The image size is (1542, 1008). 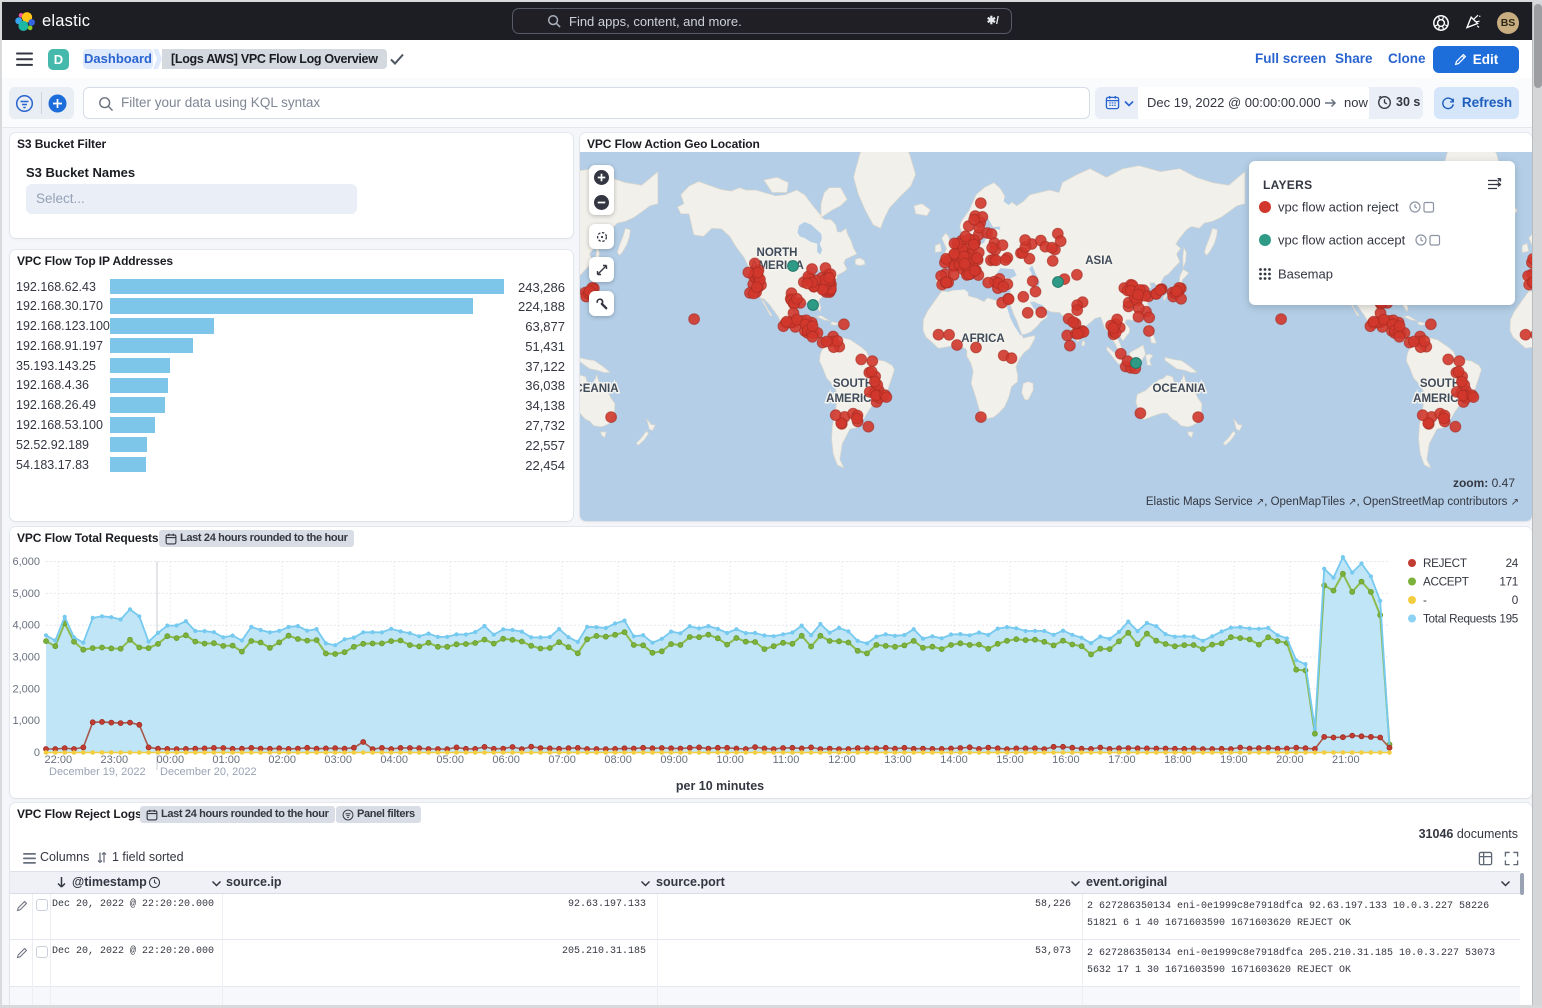 What do you see at coordinates (1122, 760) in the screenshot?
I see `svg-text: 17:00` at bounding box center [1122, 760].